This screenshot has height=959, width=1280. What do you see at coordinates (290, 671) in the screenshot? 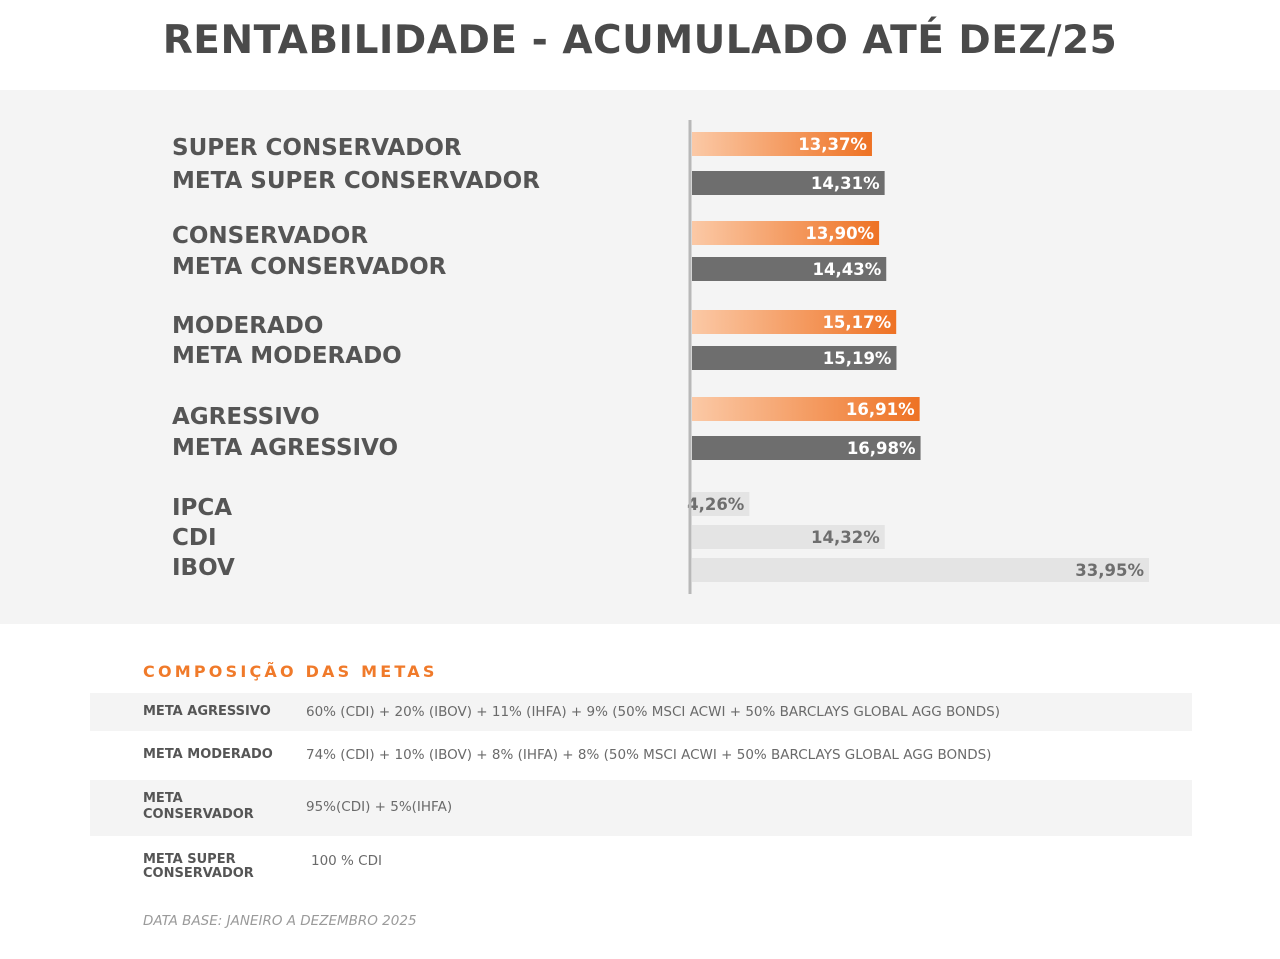
I see `composition-section-title: COMPOSIÇÃO DAS METAS` at bounding box center [290, 671].